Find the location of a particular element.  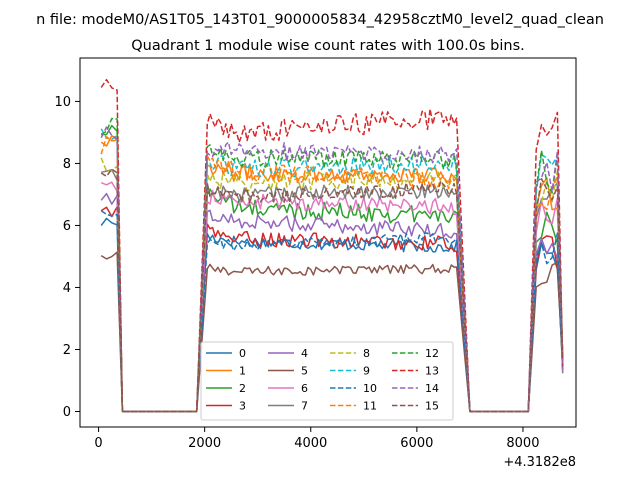

legend-label-4: 4 is located at coordinates (304, 353).